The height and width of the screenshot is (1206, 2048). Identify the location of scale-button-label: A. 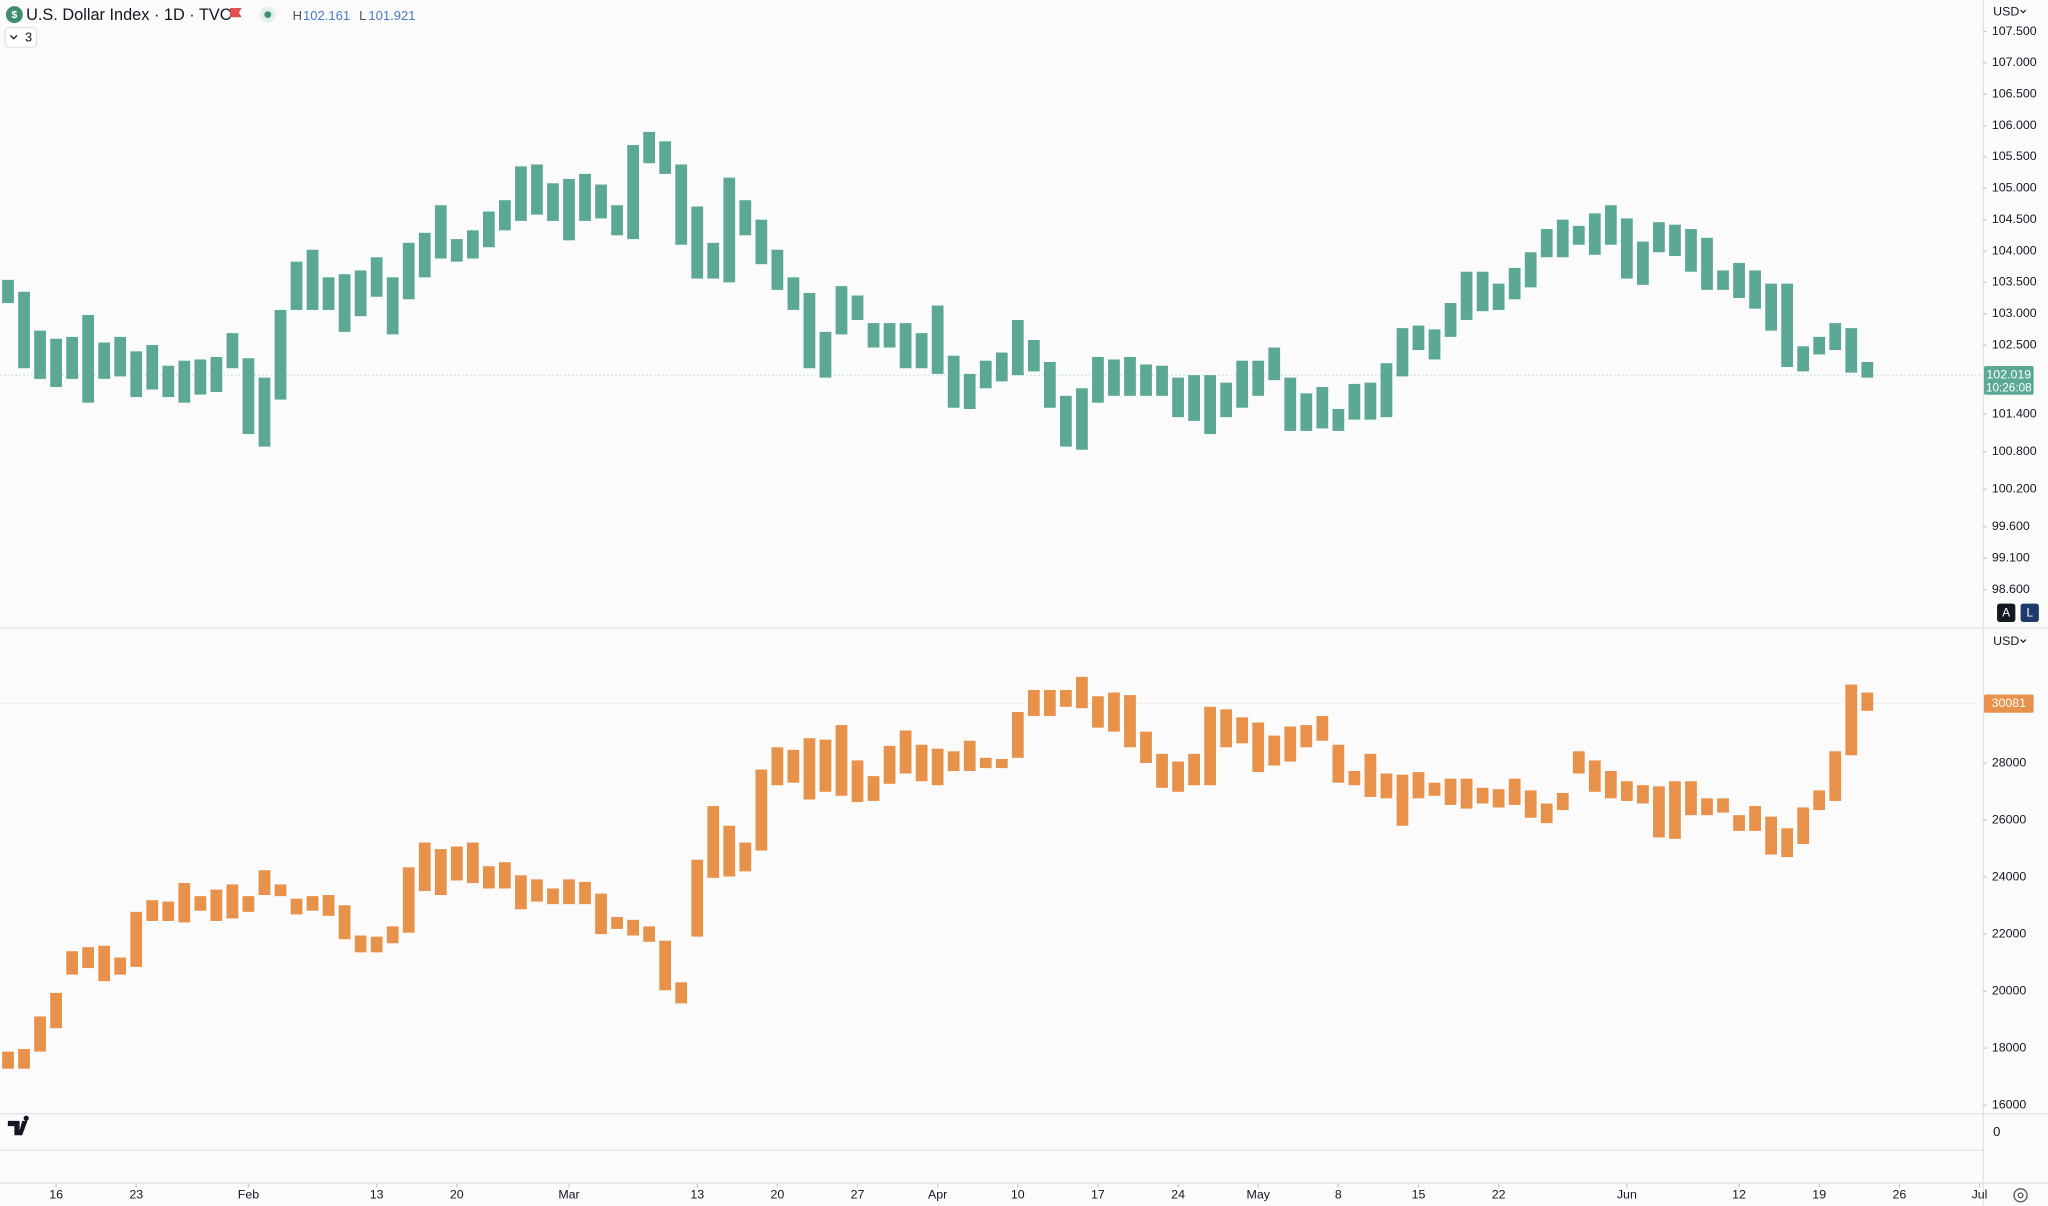
(2006, 613).